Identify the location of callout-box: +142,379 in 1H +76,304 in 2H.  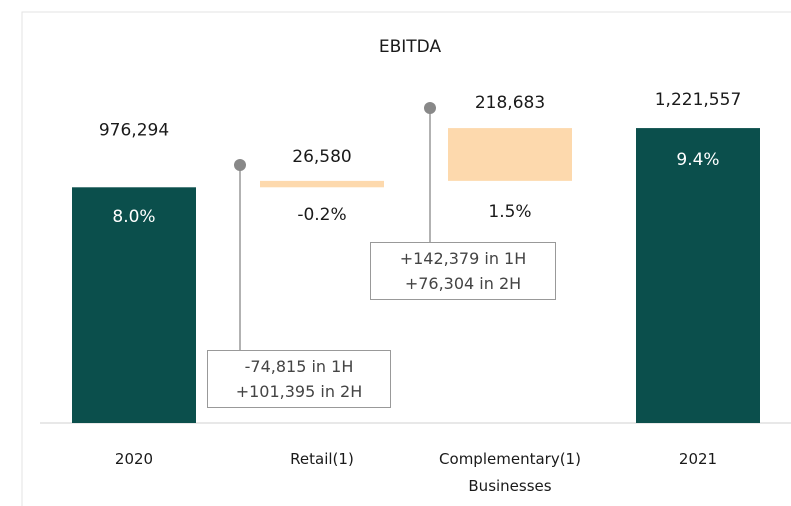
(463, 271).